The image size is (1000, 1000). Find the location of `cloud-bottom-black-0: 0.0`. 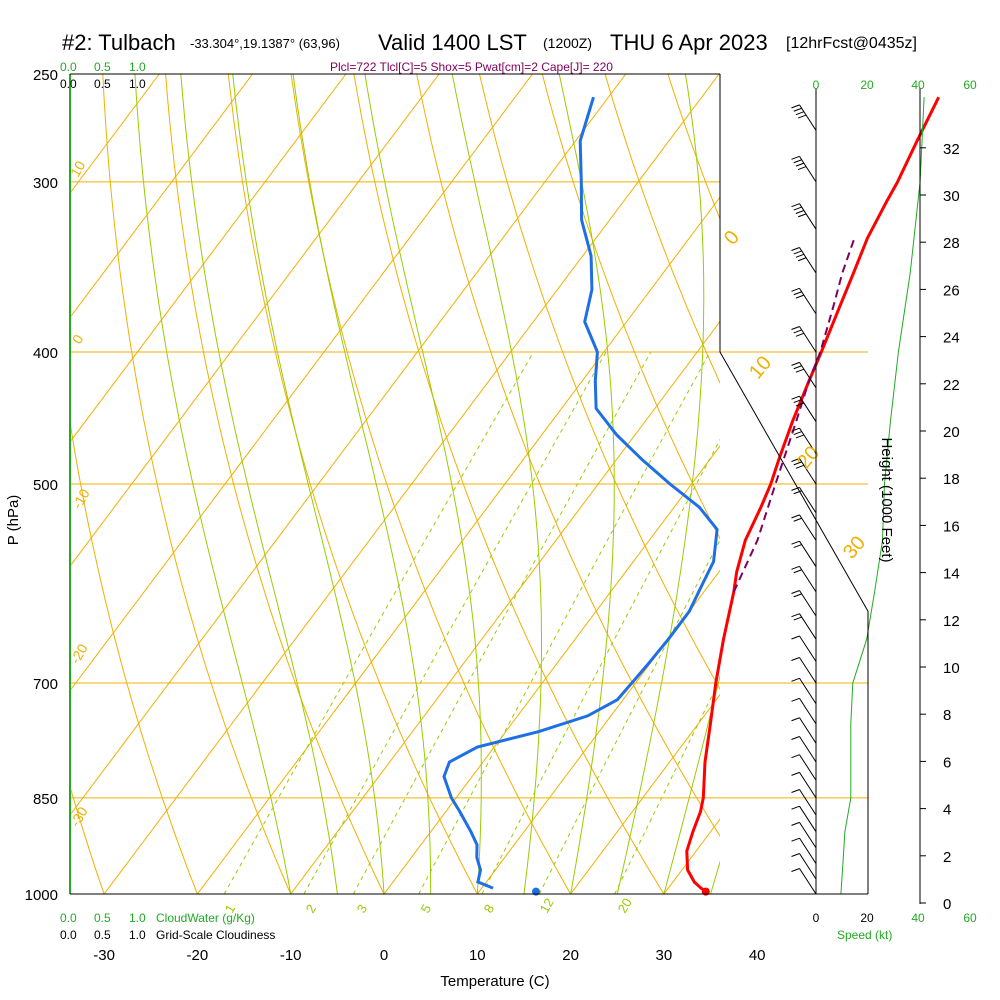

cloud-bottom-black-0: 0.0 is located at coordinates (68, 935).